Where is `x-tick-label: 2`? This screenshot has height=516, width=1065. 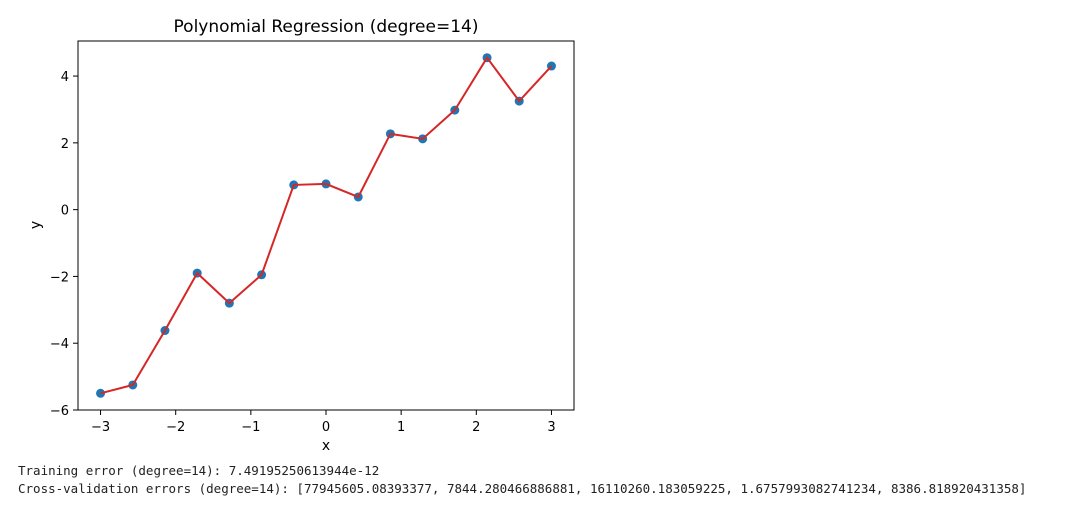 x-tick-label: 2 is located at coordinates (476, 427).